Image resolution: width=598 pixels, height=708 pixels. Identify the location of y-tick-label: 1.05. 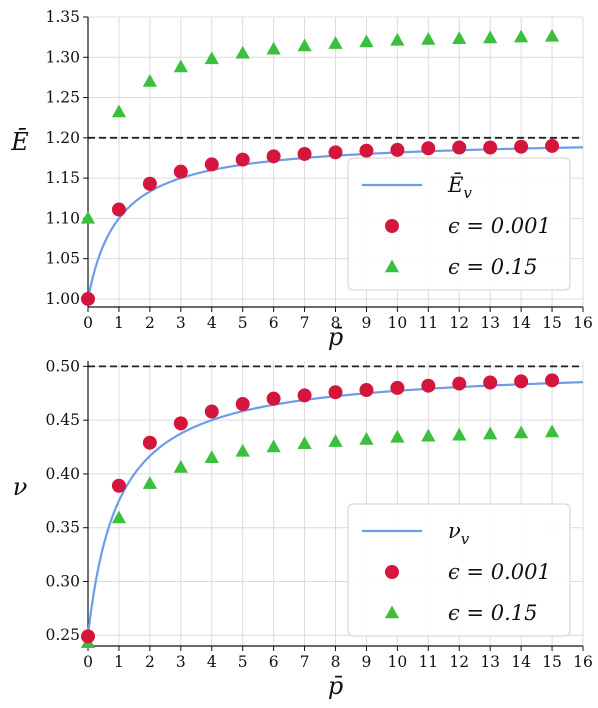
(62, 259).